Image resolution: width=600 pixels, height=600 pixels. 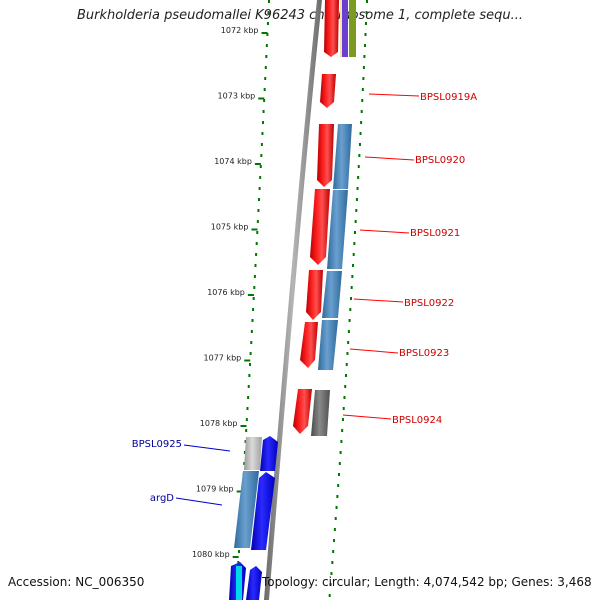 I want to click on gene-label-BPSL0925: BPSL0925, so click(x=157, y=444).